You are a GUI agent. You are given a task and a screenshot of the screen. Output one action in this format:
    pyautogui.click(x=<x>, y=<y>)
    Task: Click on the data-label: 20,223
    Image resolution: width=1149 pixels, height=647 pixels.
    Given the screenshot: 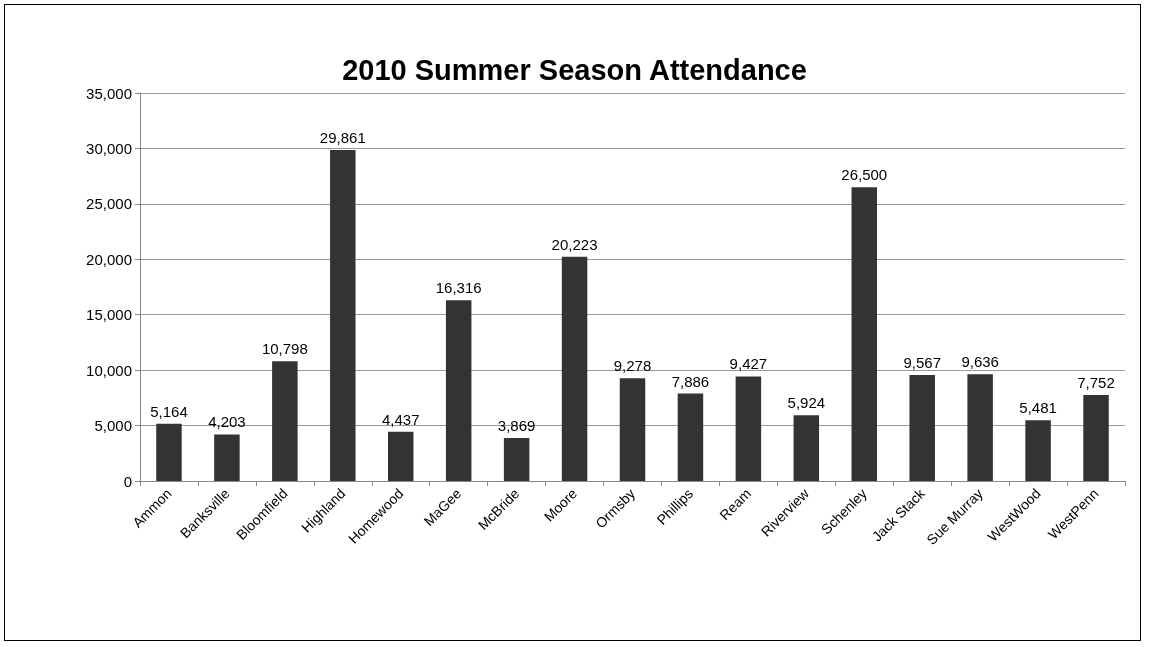 What is the action you would take?
    pyautogui.click(x=574, y=244)
    